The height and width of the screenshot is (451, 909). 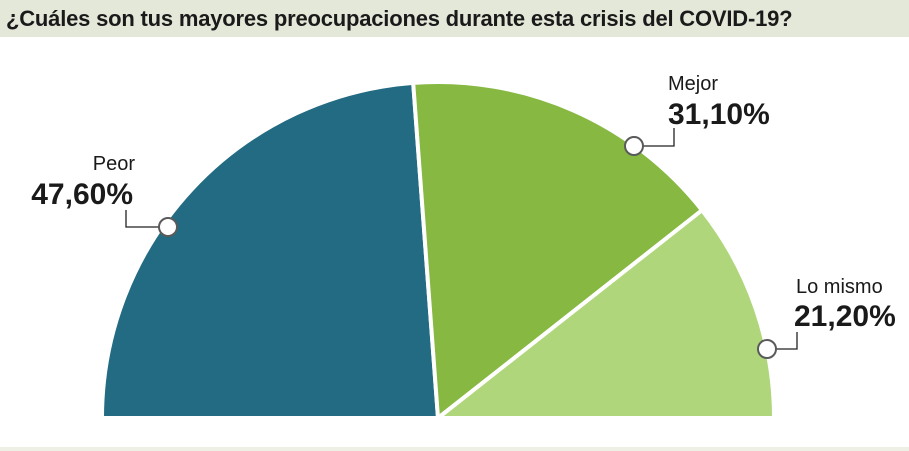 What do you see at coordinates (114, 164) in the screenshot?
I see `label-peor: Peor` at bounding box center [114, 164].